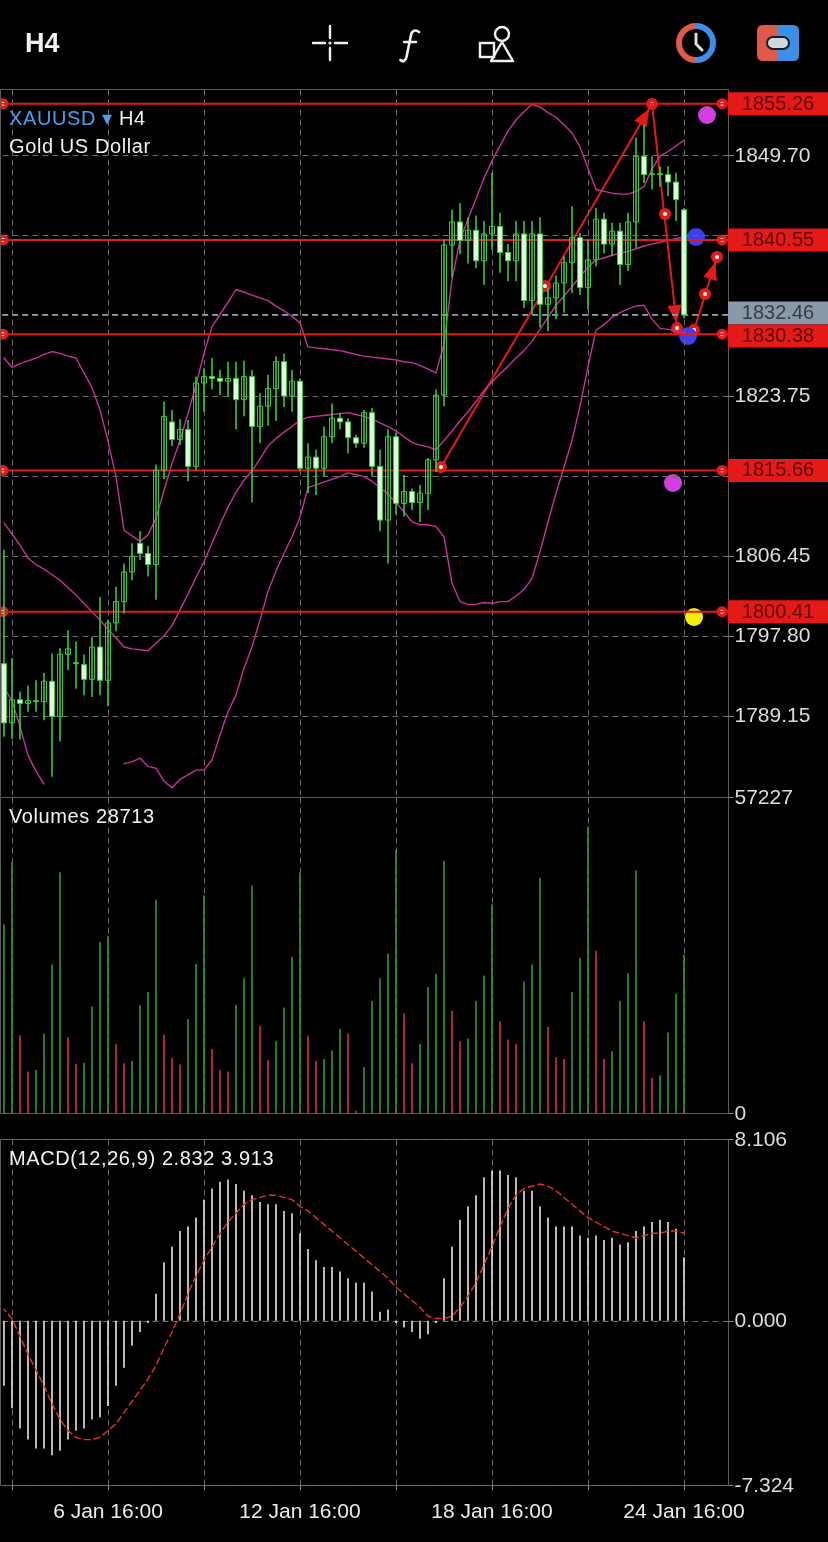 Image resolution: width=828 pixels, height=1542 pixels. What do you see at coordinates (772, 395) in the screenshot?
I see `y-tick-label: 1823.75` at bounding box center [772, 395].